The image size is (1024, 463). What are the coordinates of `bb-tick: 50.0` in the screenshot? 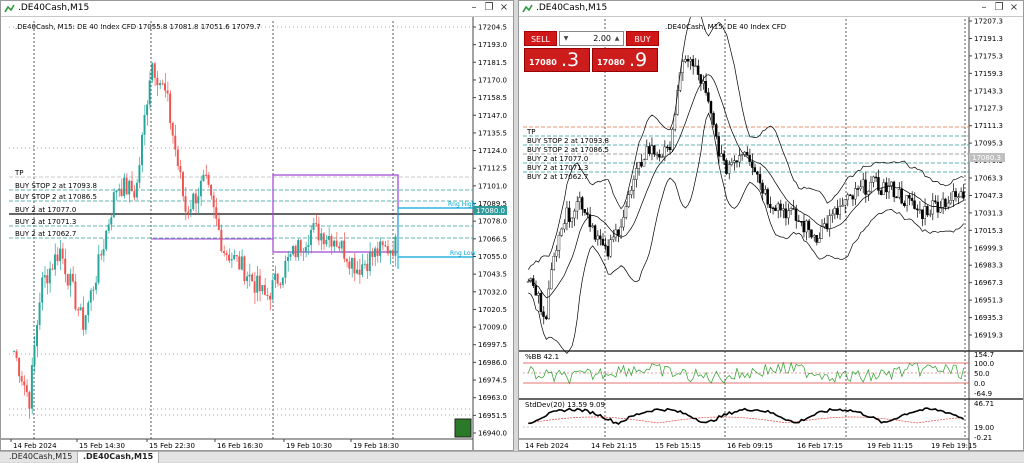 It's located at (982, 374).